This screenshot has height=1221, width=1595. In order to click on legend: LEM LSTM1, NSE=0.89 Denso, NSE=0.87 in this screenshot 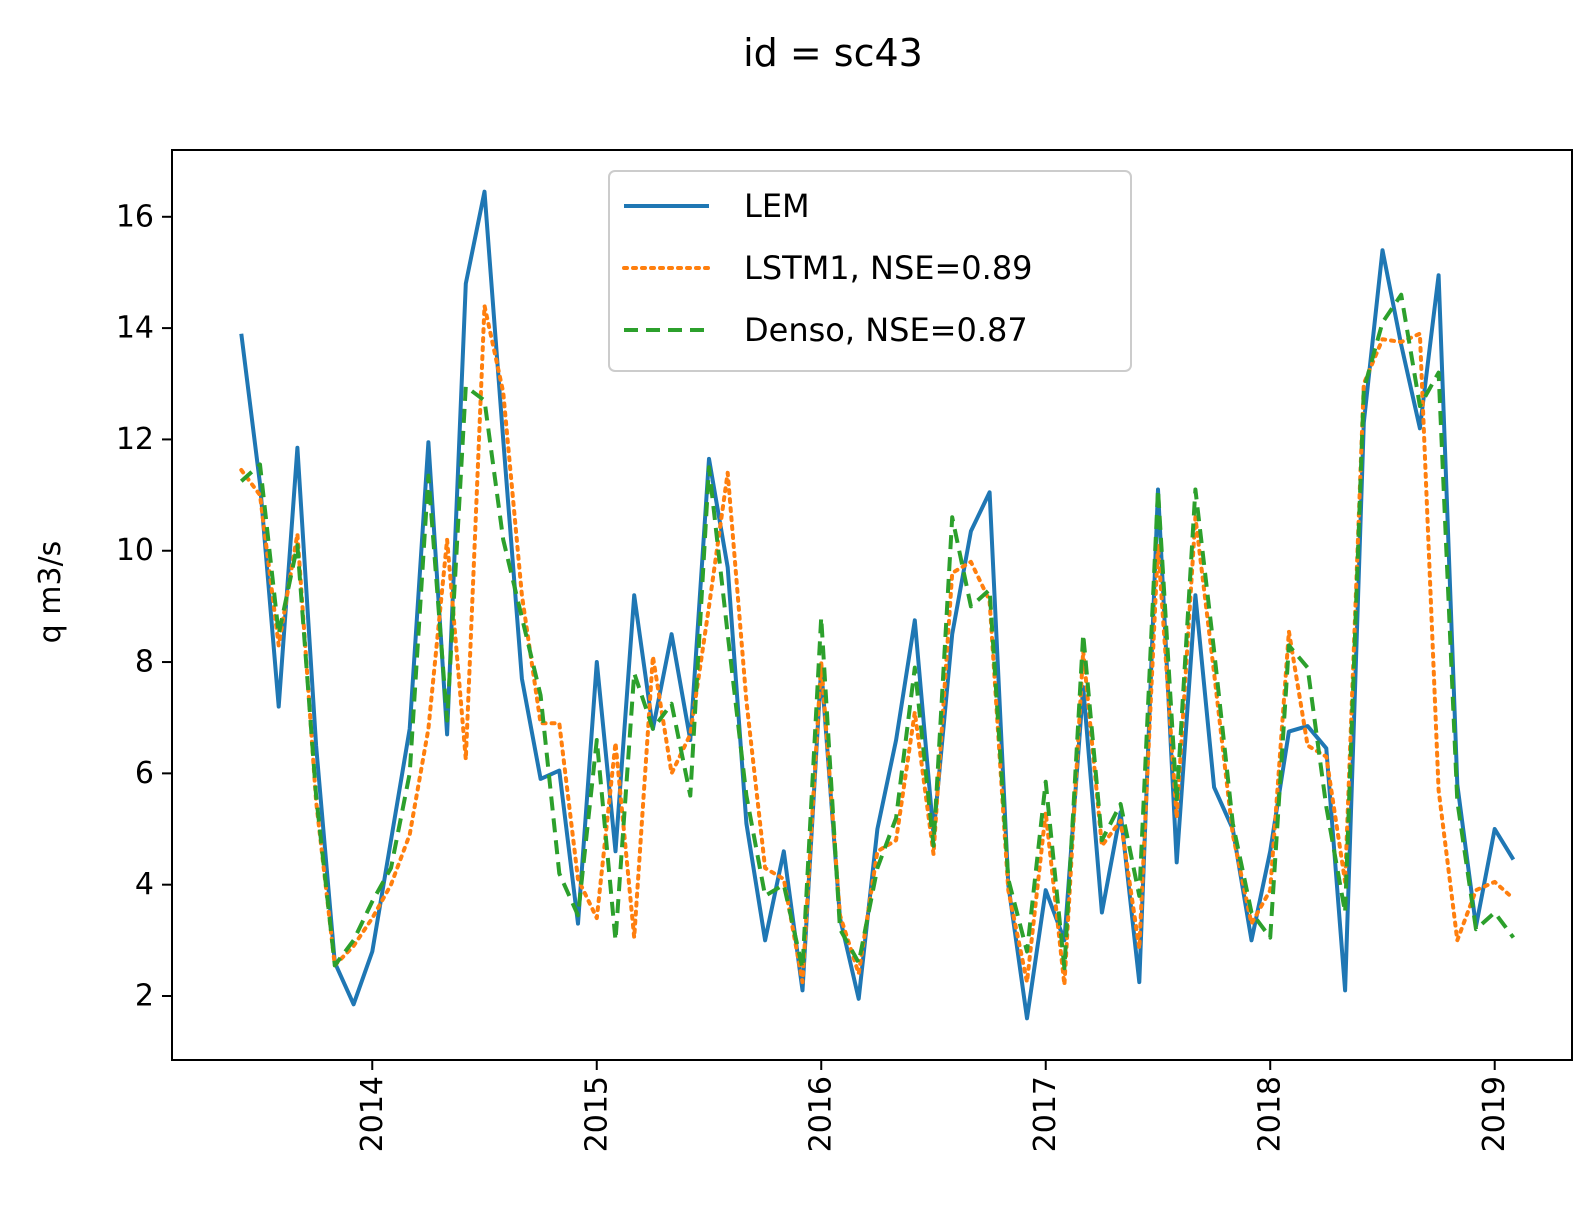, I will do `click(870, 271)`.